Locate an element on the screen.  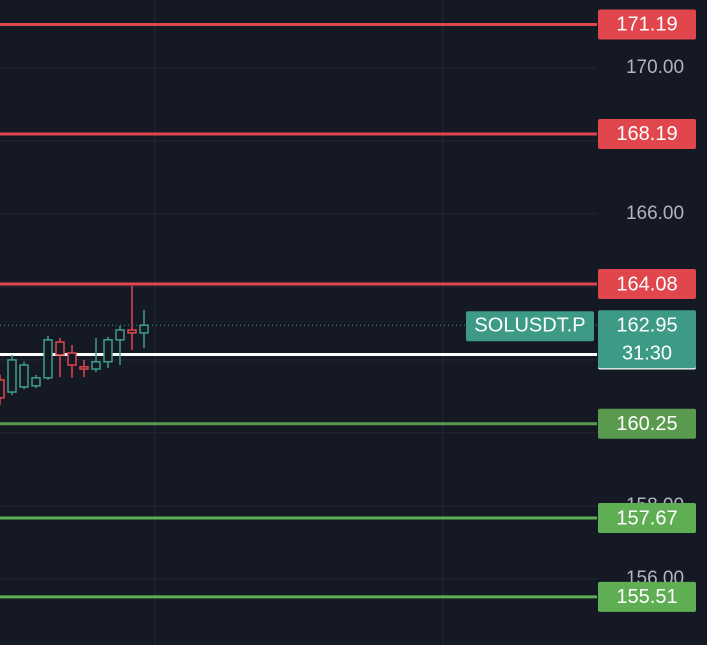
y-tick-label: 172.00 is located at coordinates (655, 2).